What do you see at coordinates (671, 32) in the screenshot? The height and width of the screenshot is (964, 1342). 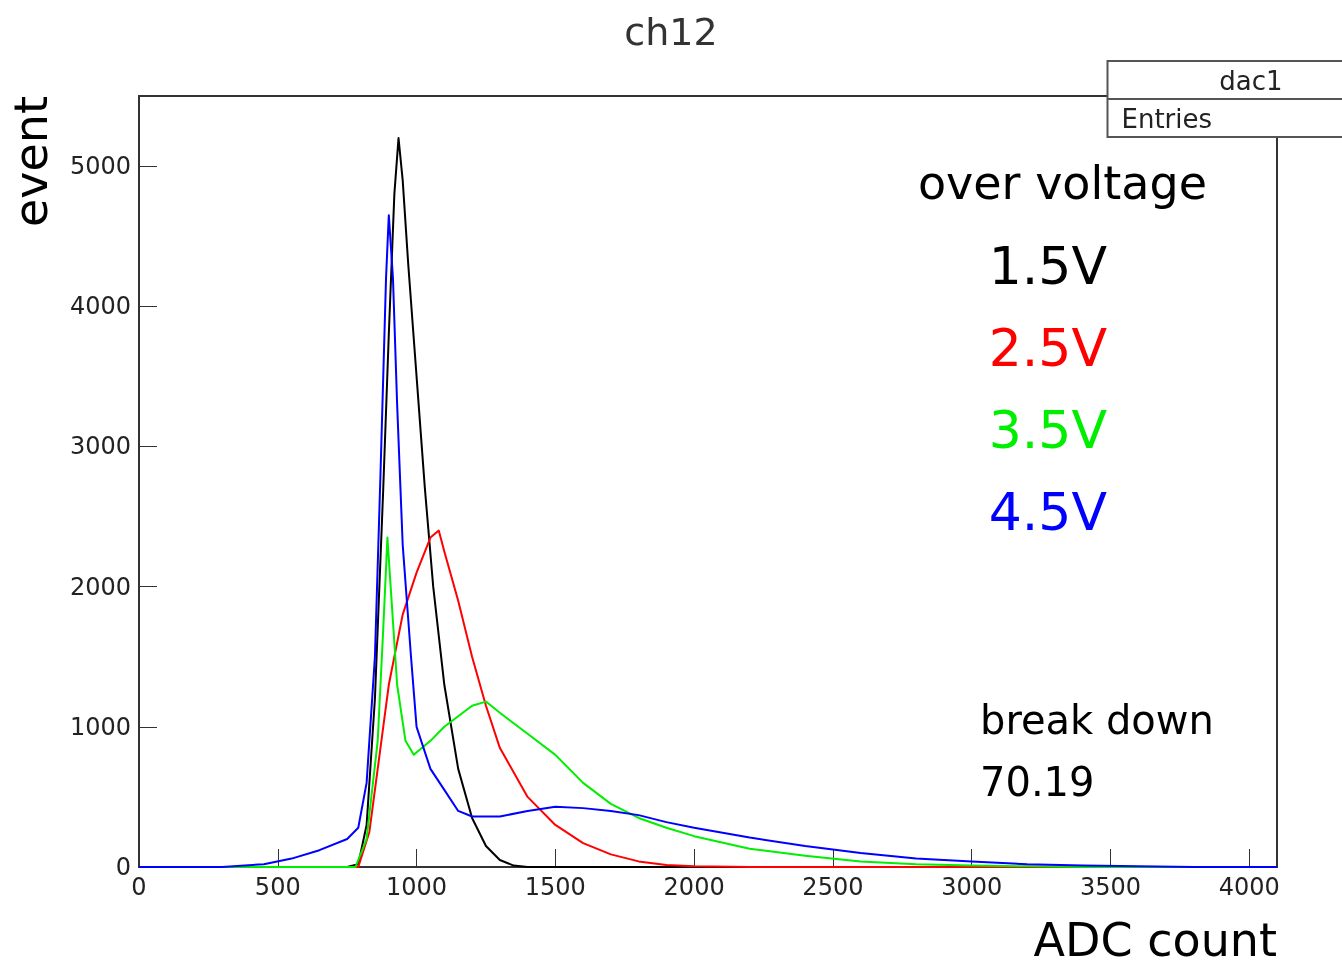 I see `chart-title: ch12` at bounding box center [671, 32].